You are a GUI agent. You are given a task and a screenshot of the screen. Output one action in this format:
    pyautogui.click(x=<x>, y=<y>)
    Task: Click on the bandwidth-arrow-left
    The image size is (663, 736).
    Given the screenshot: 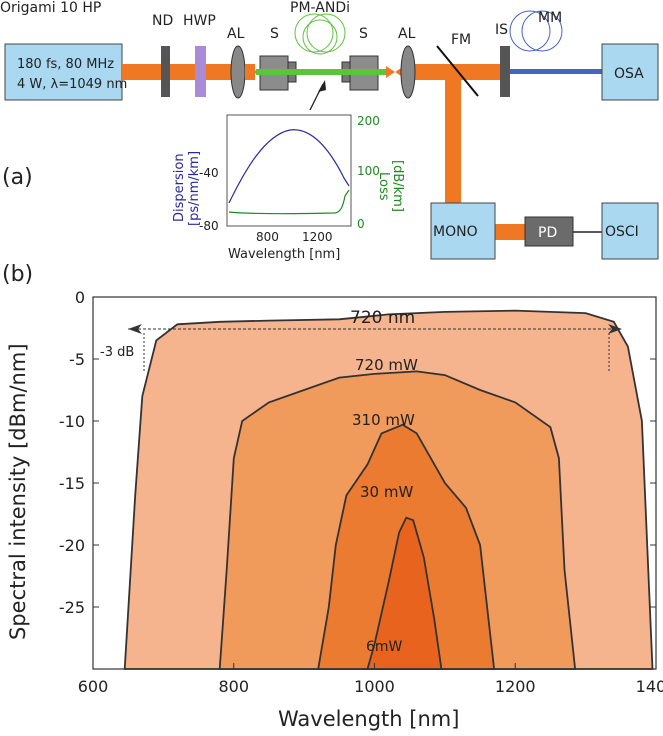 What is the action you would take?
    pyautogui.click(x=135, y=329)
    